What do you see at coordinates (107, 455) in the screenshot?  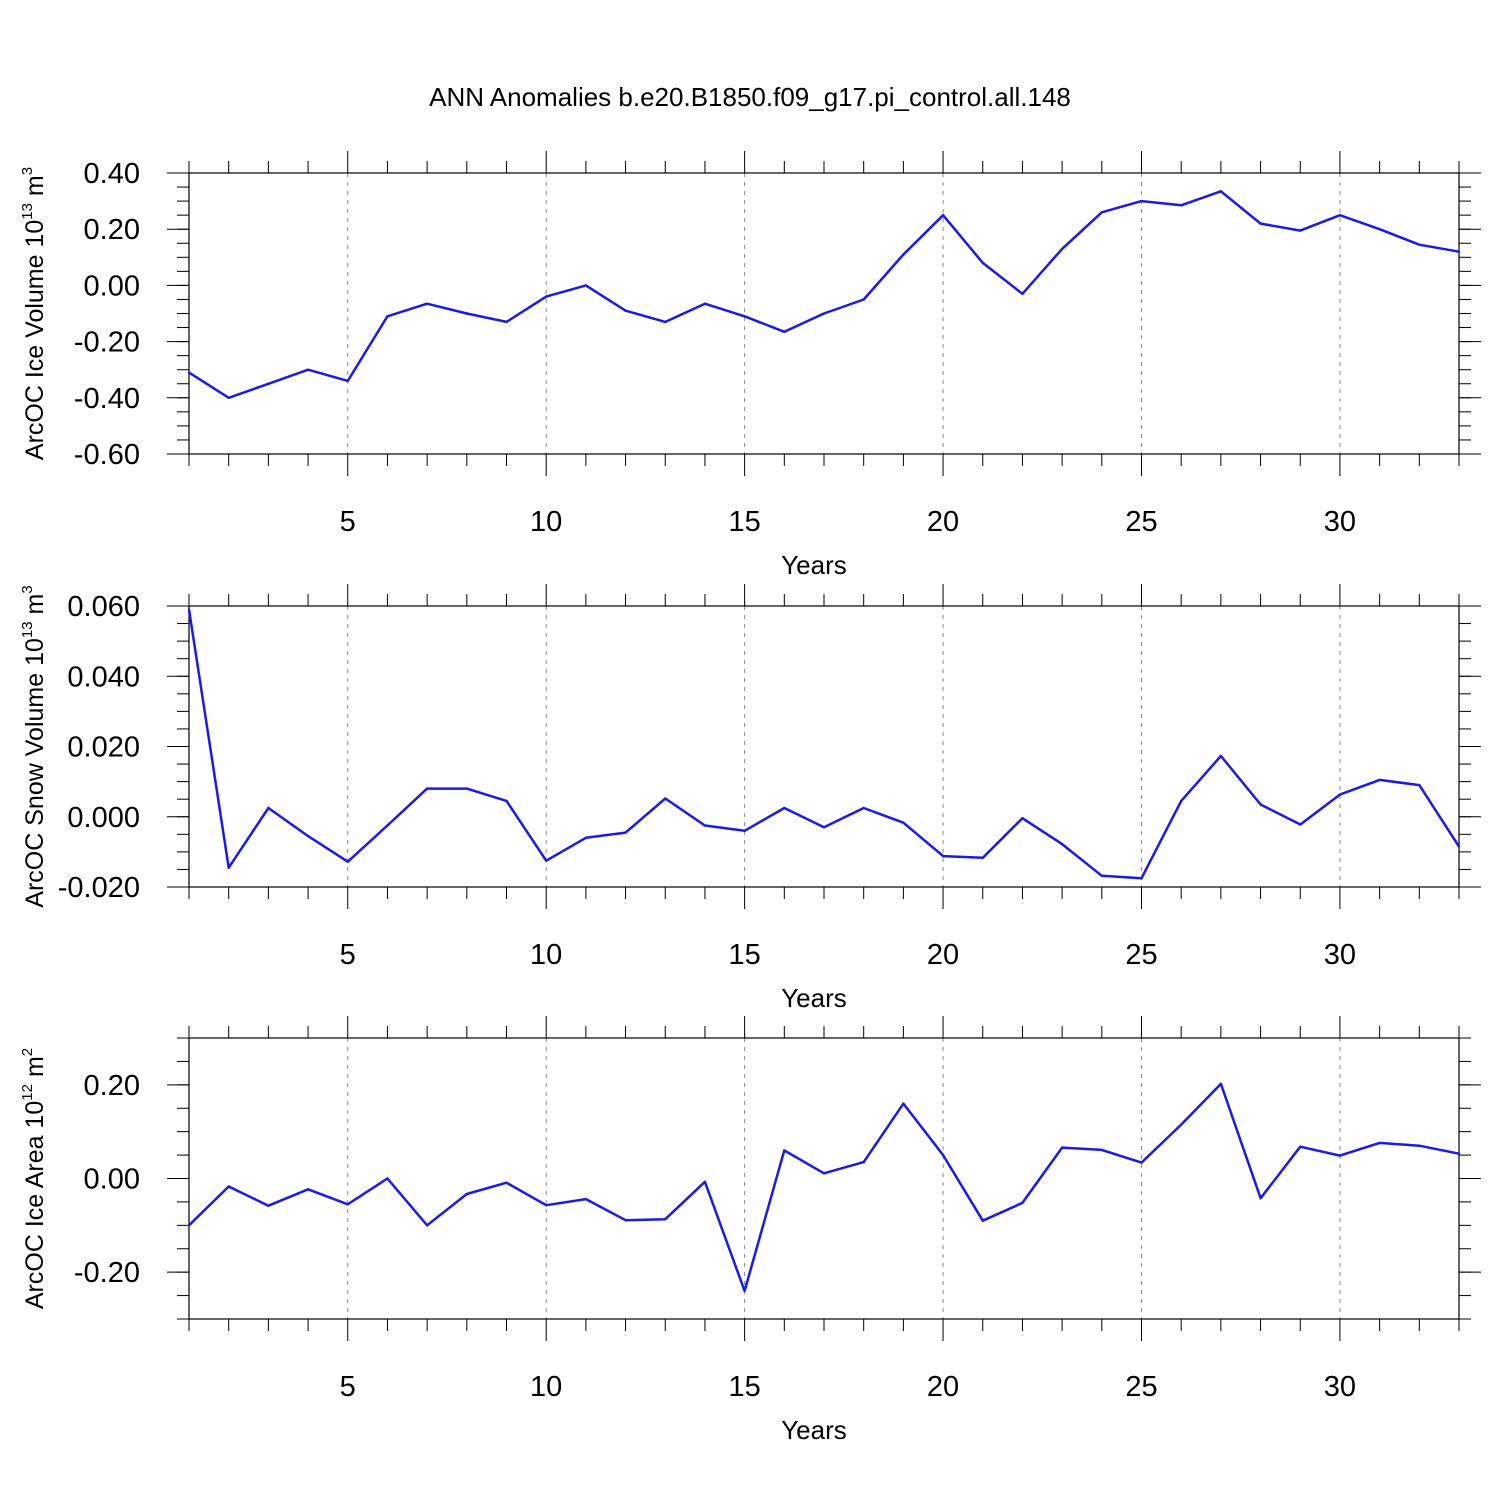 I see `y-tick-label: -0.60` at bounding box center [107, 455].